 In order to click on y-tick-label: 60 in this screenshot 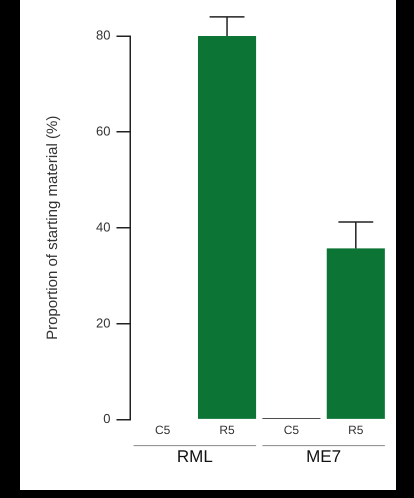, I will do `click(103, 130)`.